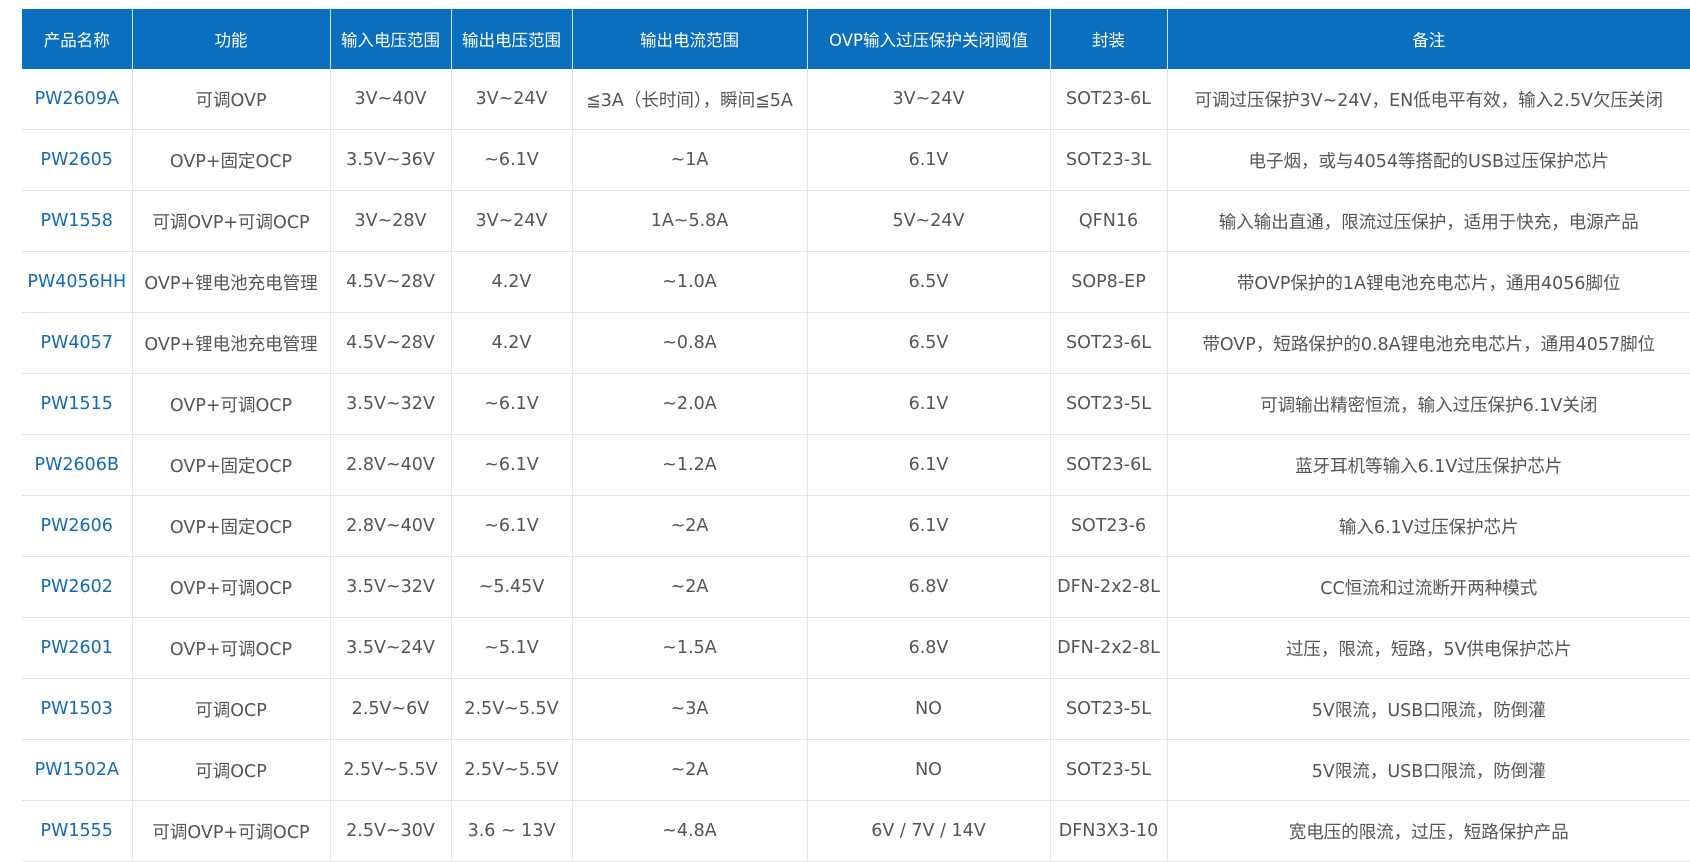  I want to click on product-link: PW2605, so click(76, 160).